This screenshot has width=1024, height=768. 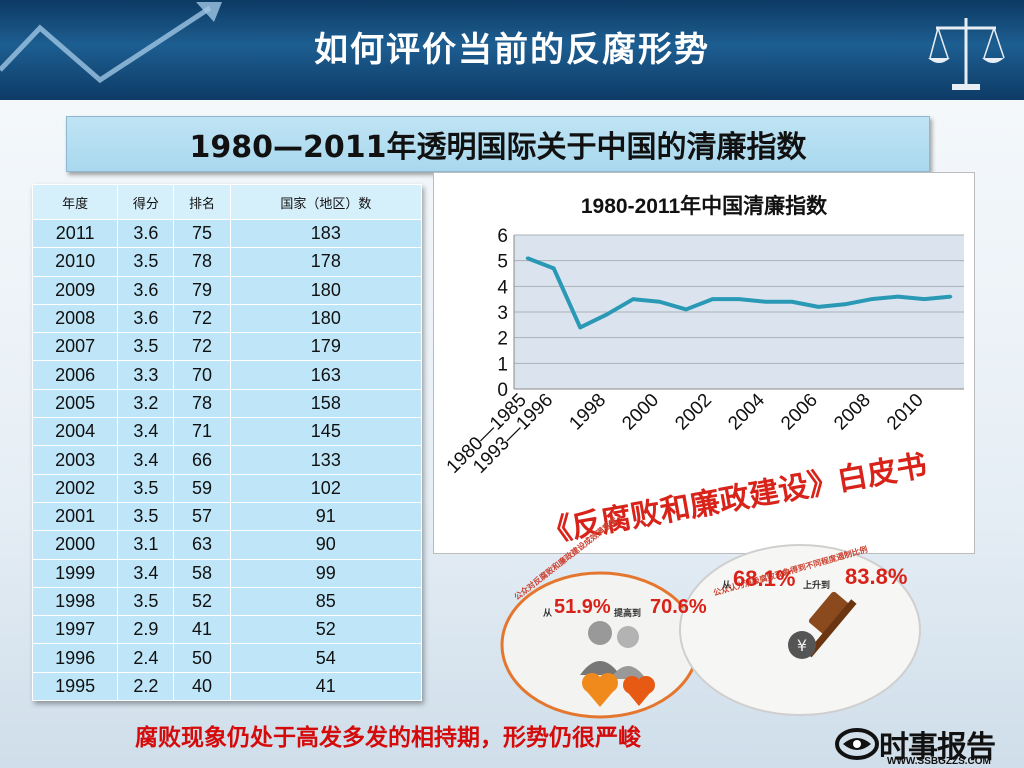 What do you see at coordinates (326, 202) in the screenshot?
I see `header-countries: 国家（地区）数` at bounding box center [326, 202].